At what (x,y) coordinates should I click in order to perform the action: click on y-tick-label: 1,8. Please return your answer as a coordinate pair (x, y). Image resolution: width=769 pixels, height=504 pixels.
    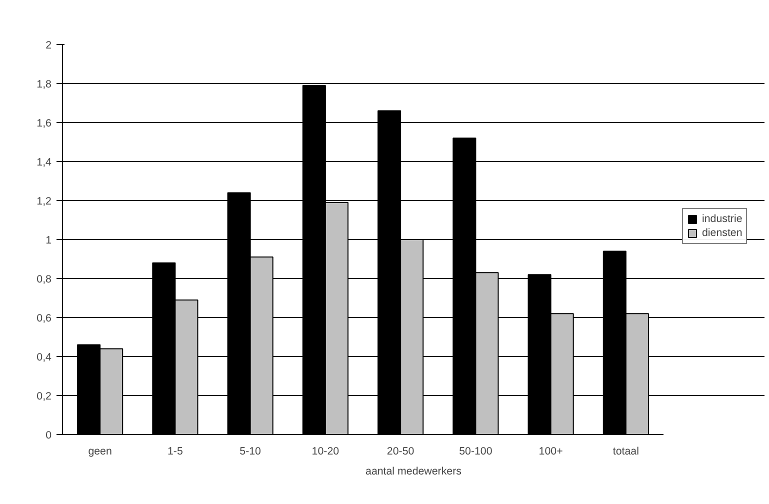
    Looking at the image, I should click on (44, 84).